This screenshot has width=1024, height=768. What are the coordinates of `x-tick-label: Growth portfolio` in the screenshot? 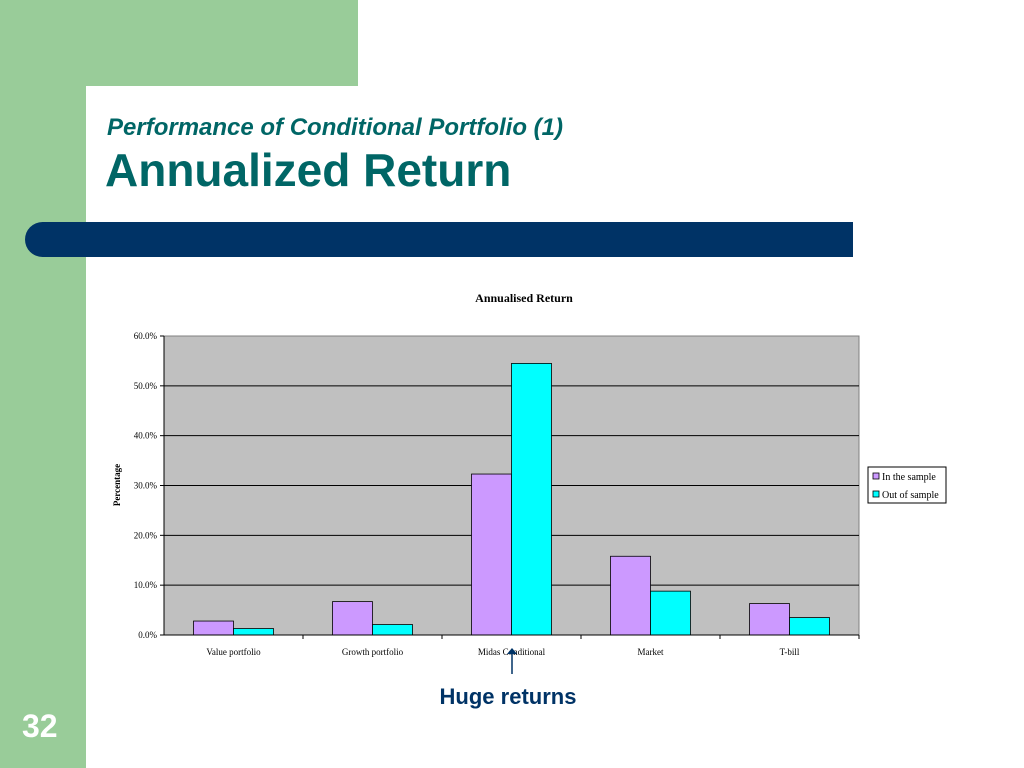 It's located at (373, 652).